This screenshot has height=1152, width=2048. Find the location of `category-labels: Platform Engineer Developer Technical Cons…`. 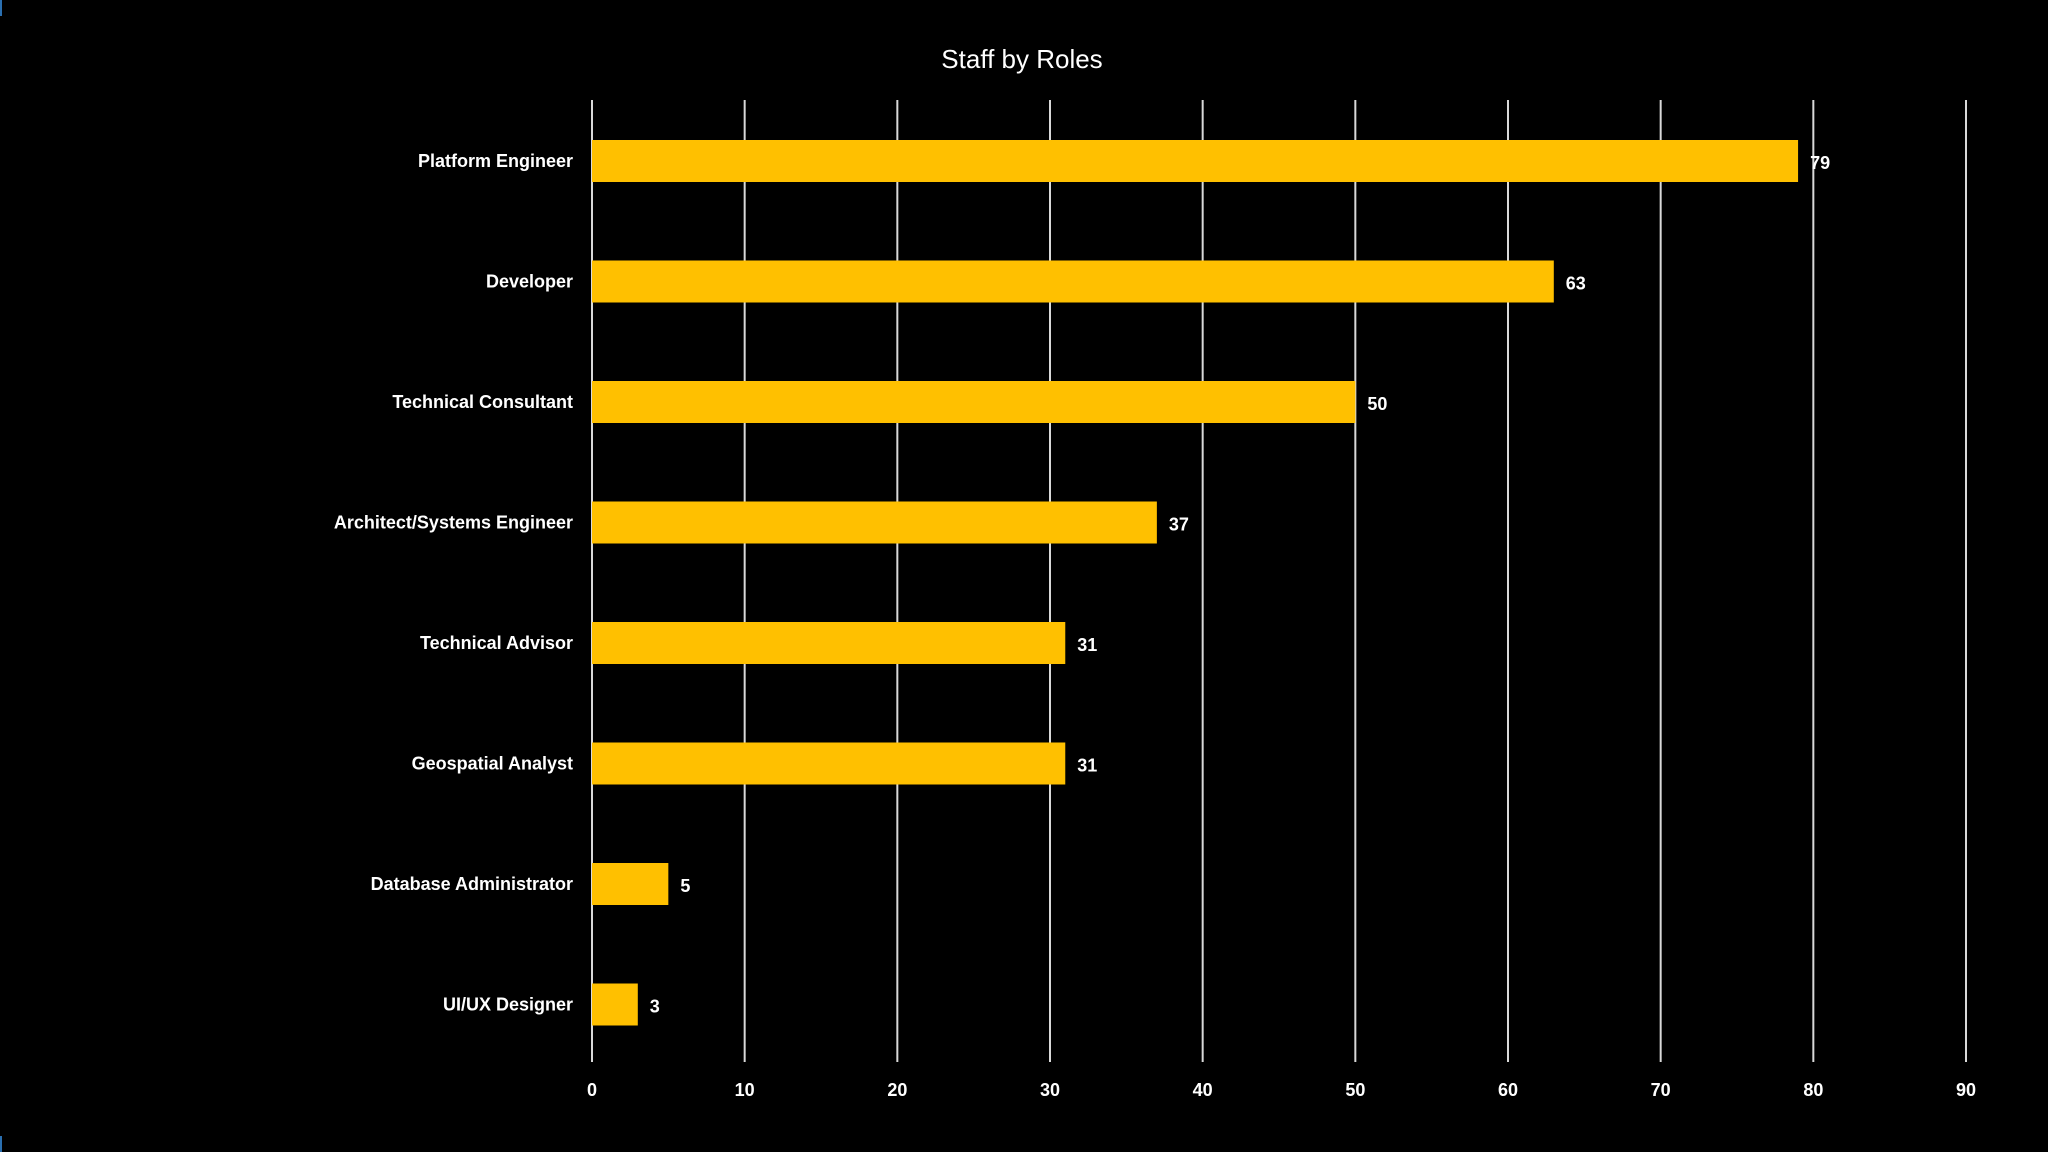

category-labels: Platform Engineer Developer Technical Cons… is located at coordinates (453, 583).